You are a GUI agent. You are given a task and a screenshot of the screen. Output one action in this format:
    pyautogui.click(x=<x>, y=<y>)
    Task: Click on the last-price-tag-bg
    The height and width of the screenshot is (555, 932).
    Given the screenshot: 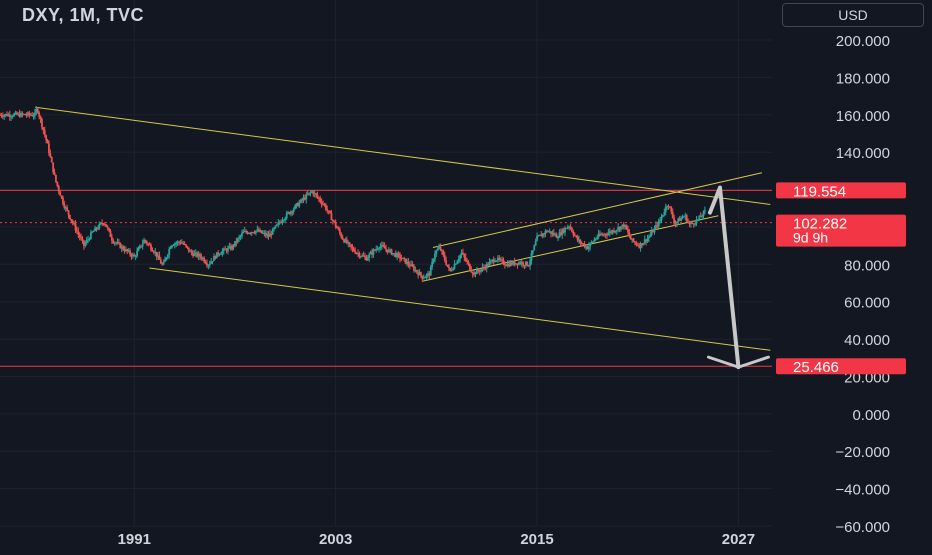 What is the action you would take?
    pyautogui.click(x=841, y=230)
    